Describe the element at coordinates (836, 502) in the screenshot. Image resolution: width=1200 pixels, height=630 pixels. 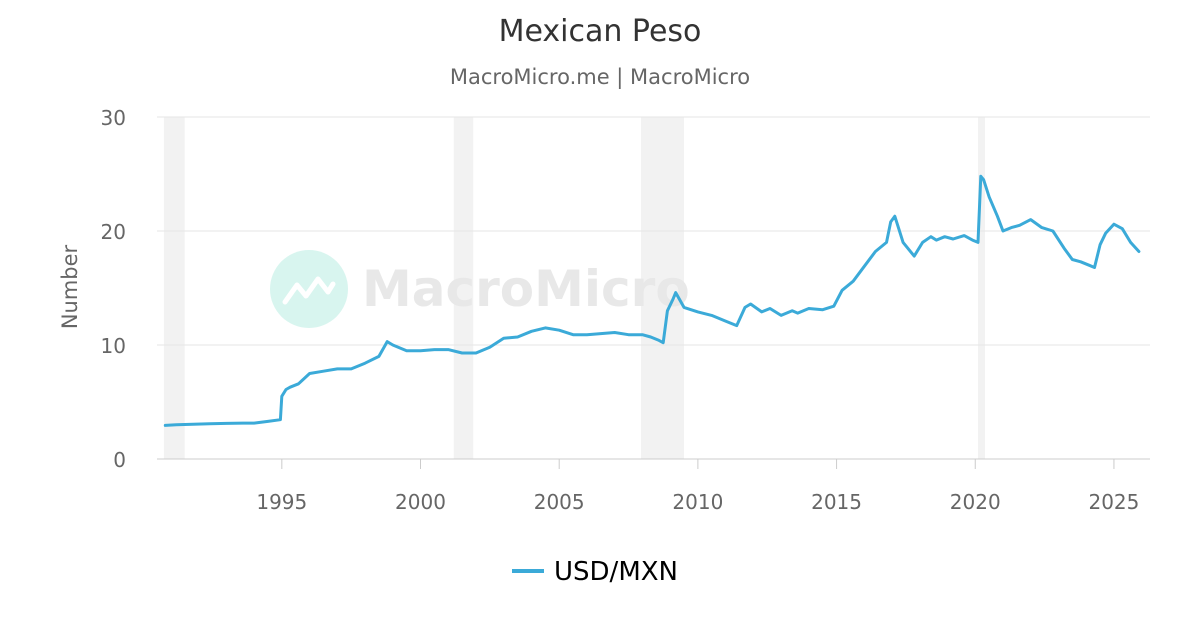
I see `x-tick-label-2015: 2015` at that location.